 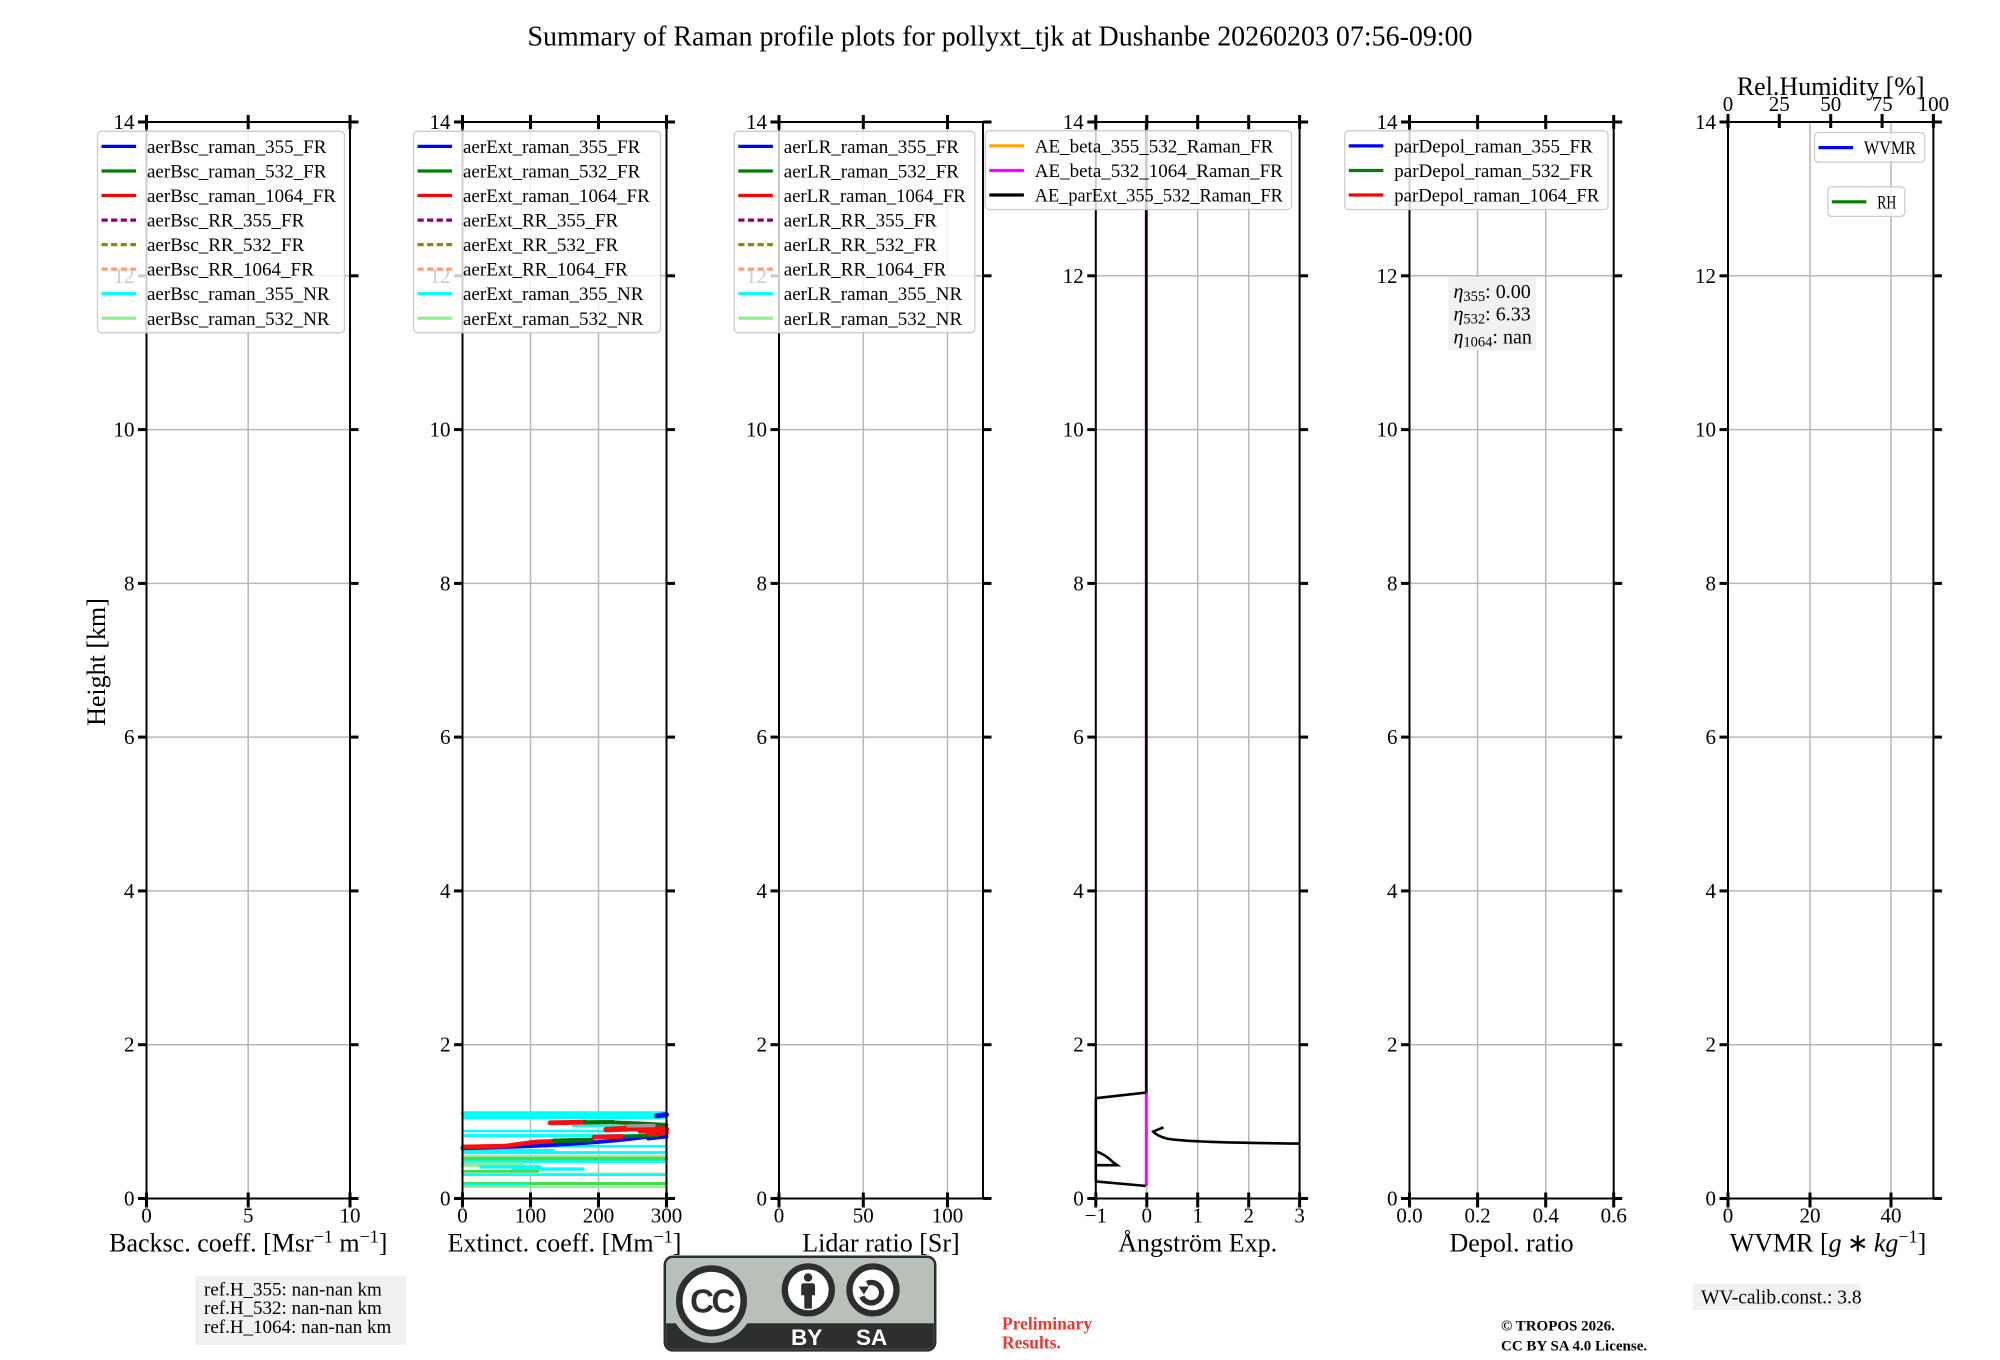 I want to click on svg-text: CC, so click(x=712, y=1300).